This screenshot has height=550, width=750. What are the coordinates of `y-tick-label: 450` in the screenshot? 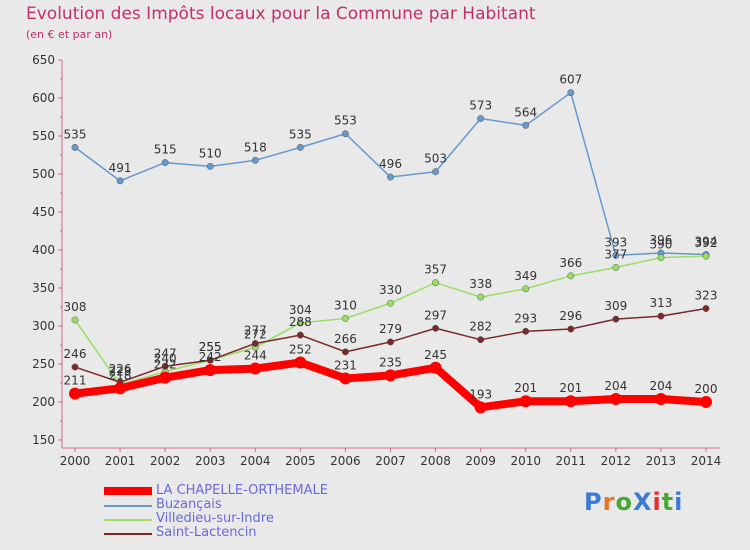 It's located at (43, 212).